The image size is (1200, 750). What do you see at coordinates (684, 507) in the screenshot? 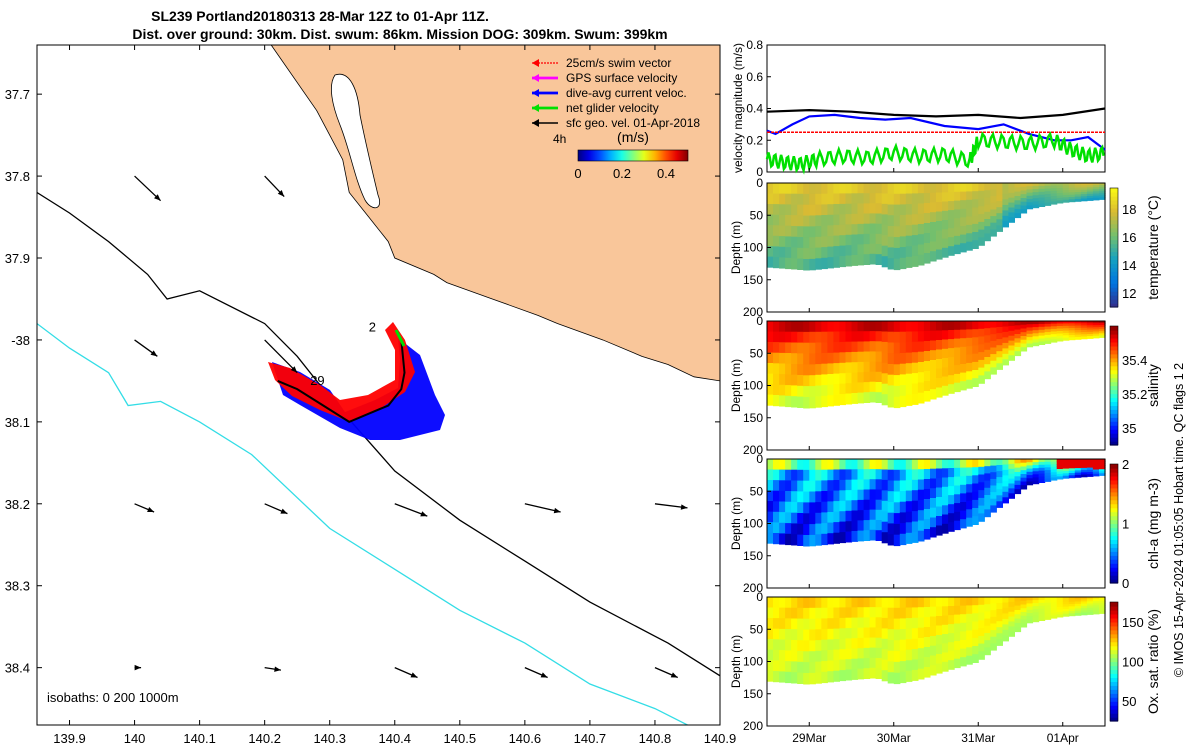
I see `geo-vector-head` at bounding box center [684, 507].